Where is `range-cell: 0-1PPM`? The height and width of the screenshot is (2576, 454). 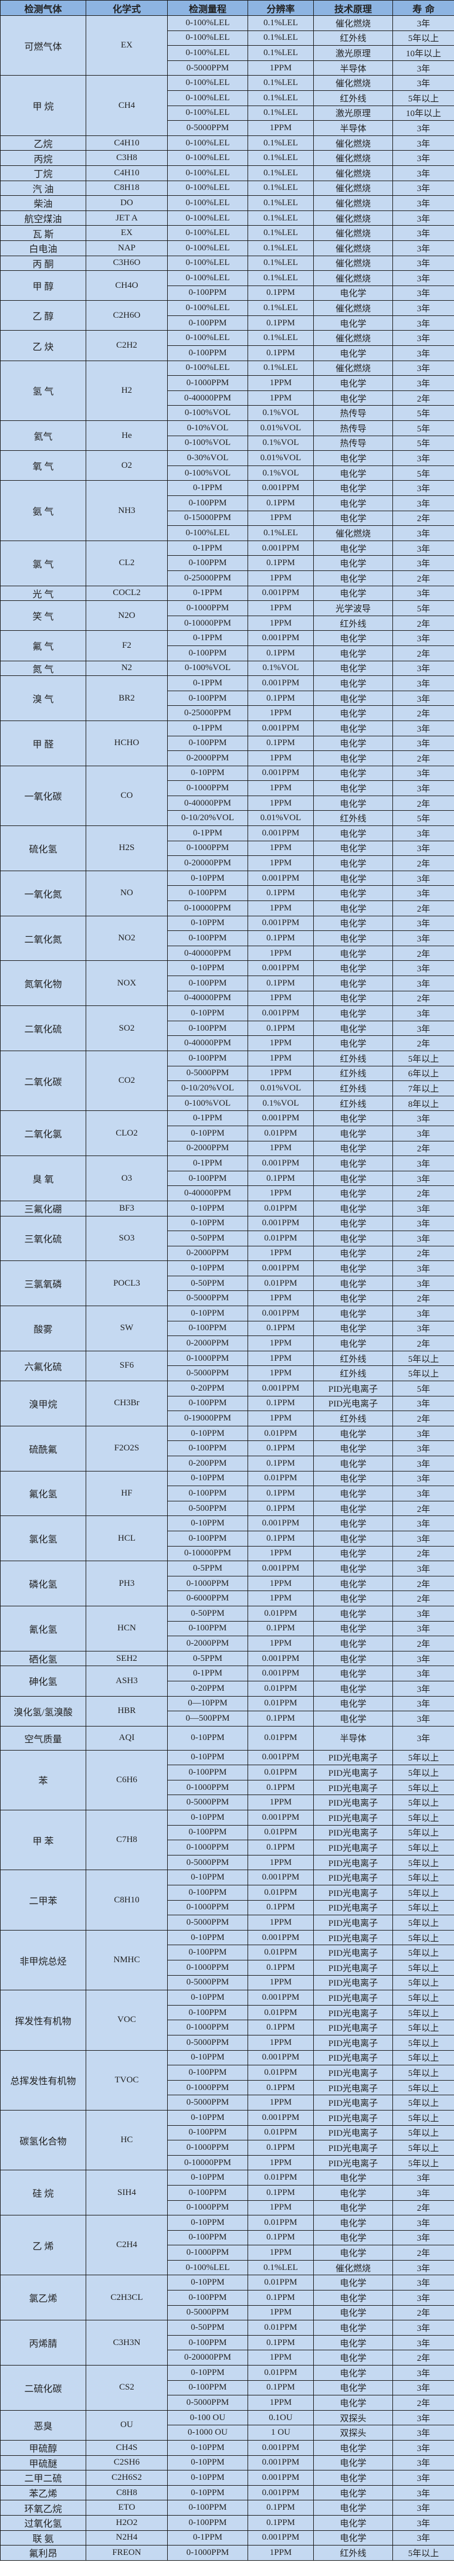 range-cell: 0-1PPM is located at coordinates (207, 488).